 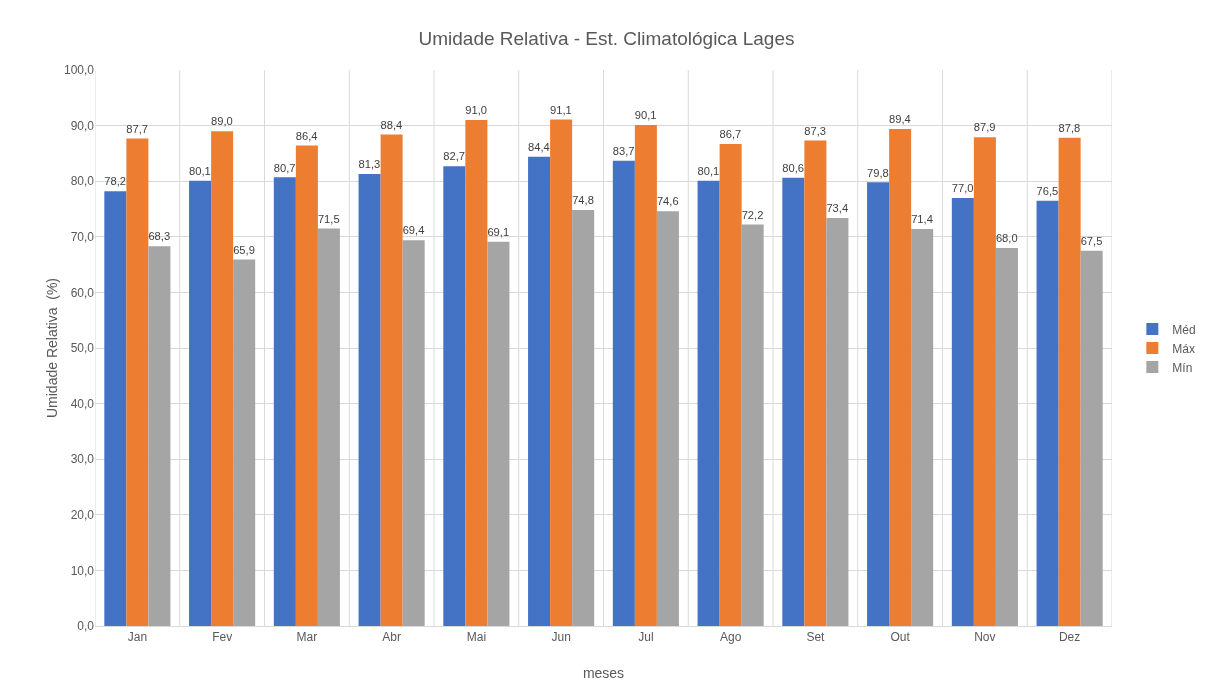 What do you see at coordinates (878, 172) in the screenshot?
I see `data-label: 79,8` at bounding box center [878, 172].